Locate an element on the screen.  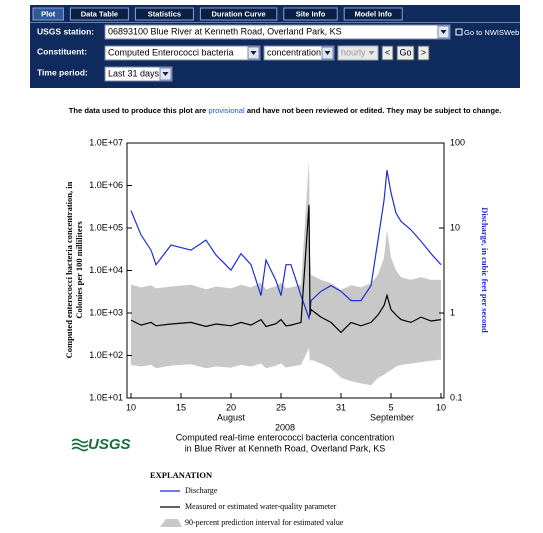
go-label: Go is located at coordinates (405, 52).